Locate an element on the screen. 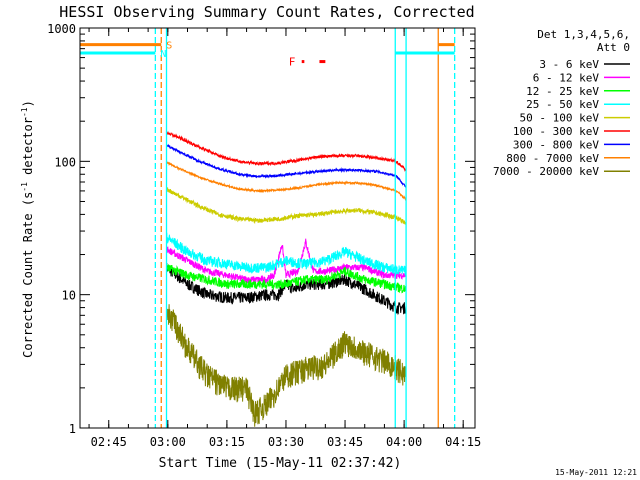  x-tick-label-2: 03:15 is located at coordinates (227, 442).